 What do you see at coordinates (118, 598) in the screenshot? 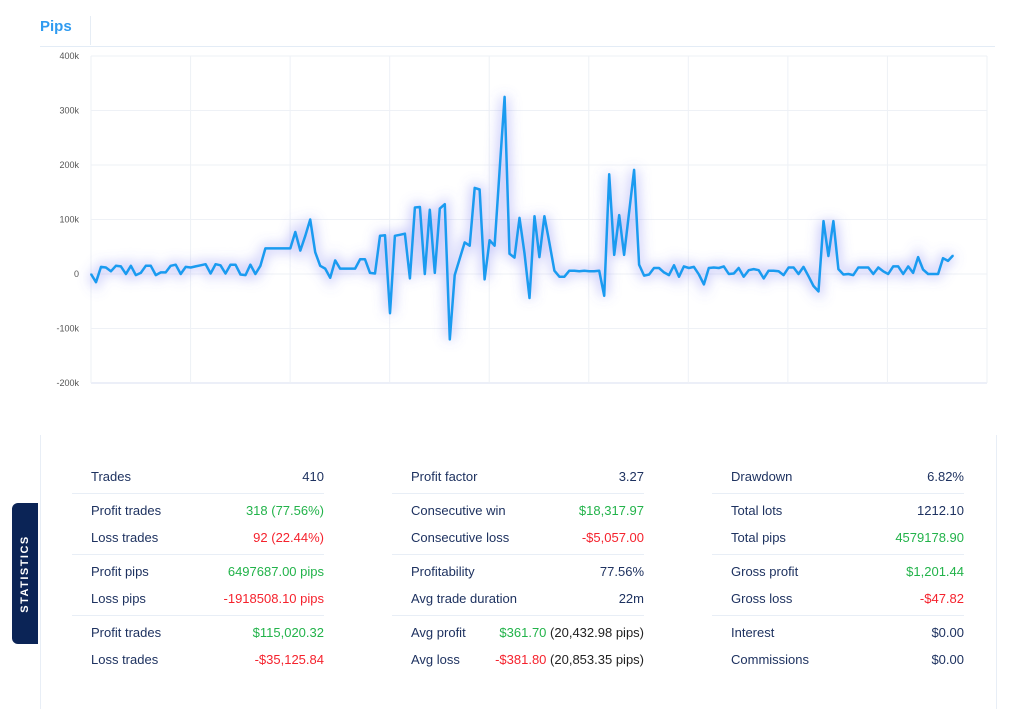
I see `stat-label: Loss pips` at bounding box center [118, 598].